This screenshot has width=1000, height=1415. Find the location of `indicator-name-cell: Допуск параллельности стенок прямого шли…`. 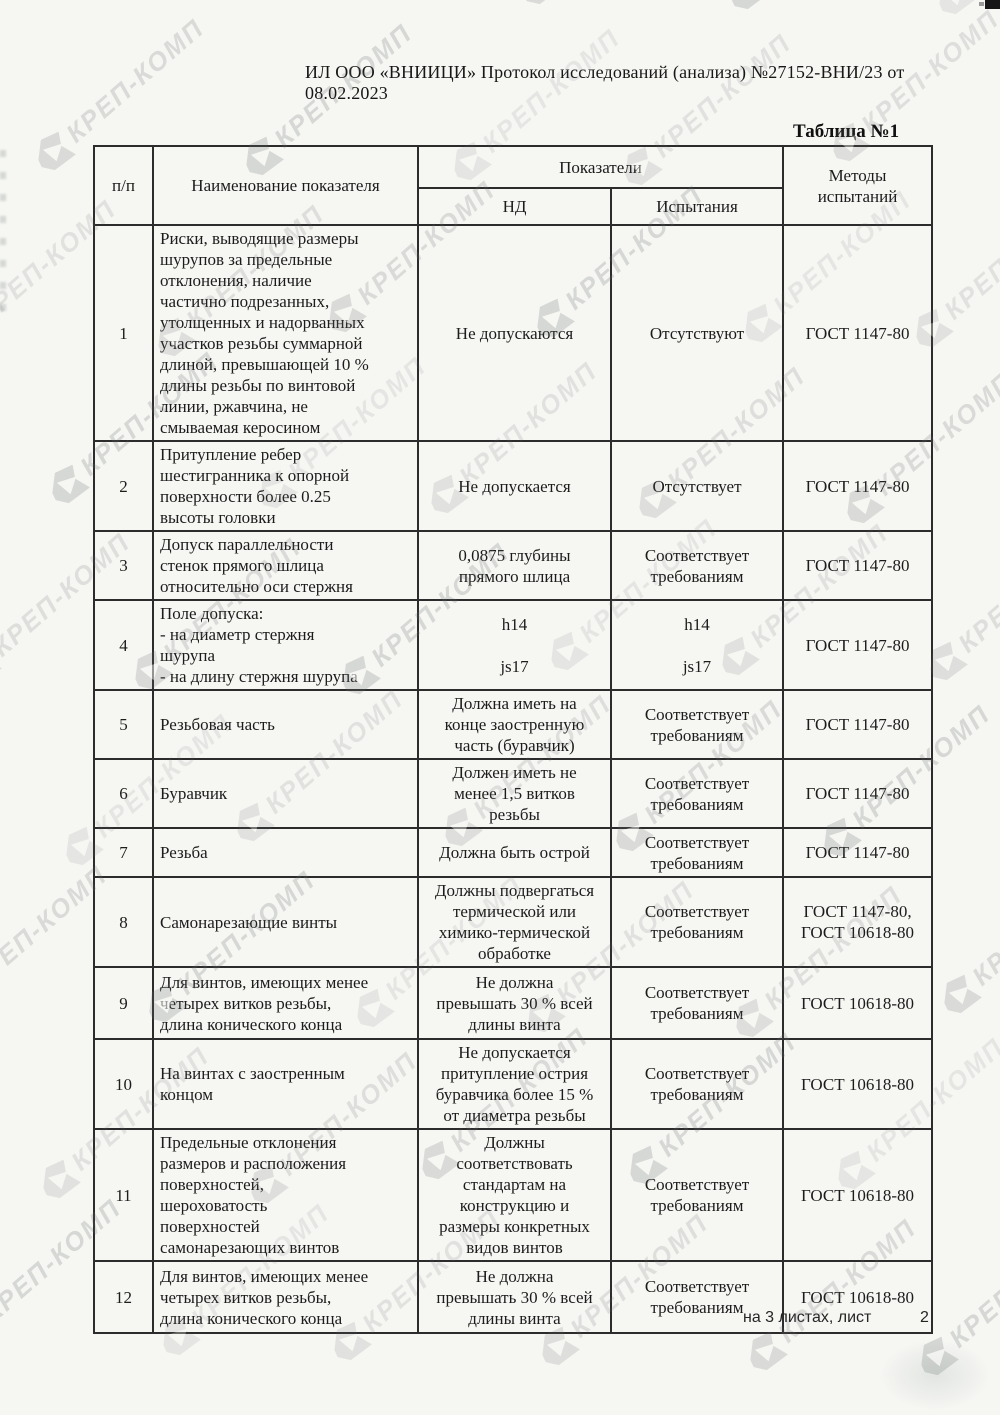

indicator-name-cell: Допуск параллельности стенок прямого шли… is located at coordinates (285, 565).